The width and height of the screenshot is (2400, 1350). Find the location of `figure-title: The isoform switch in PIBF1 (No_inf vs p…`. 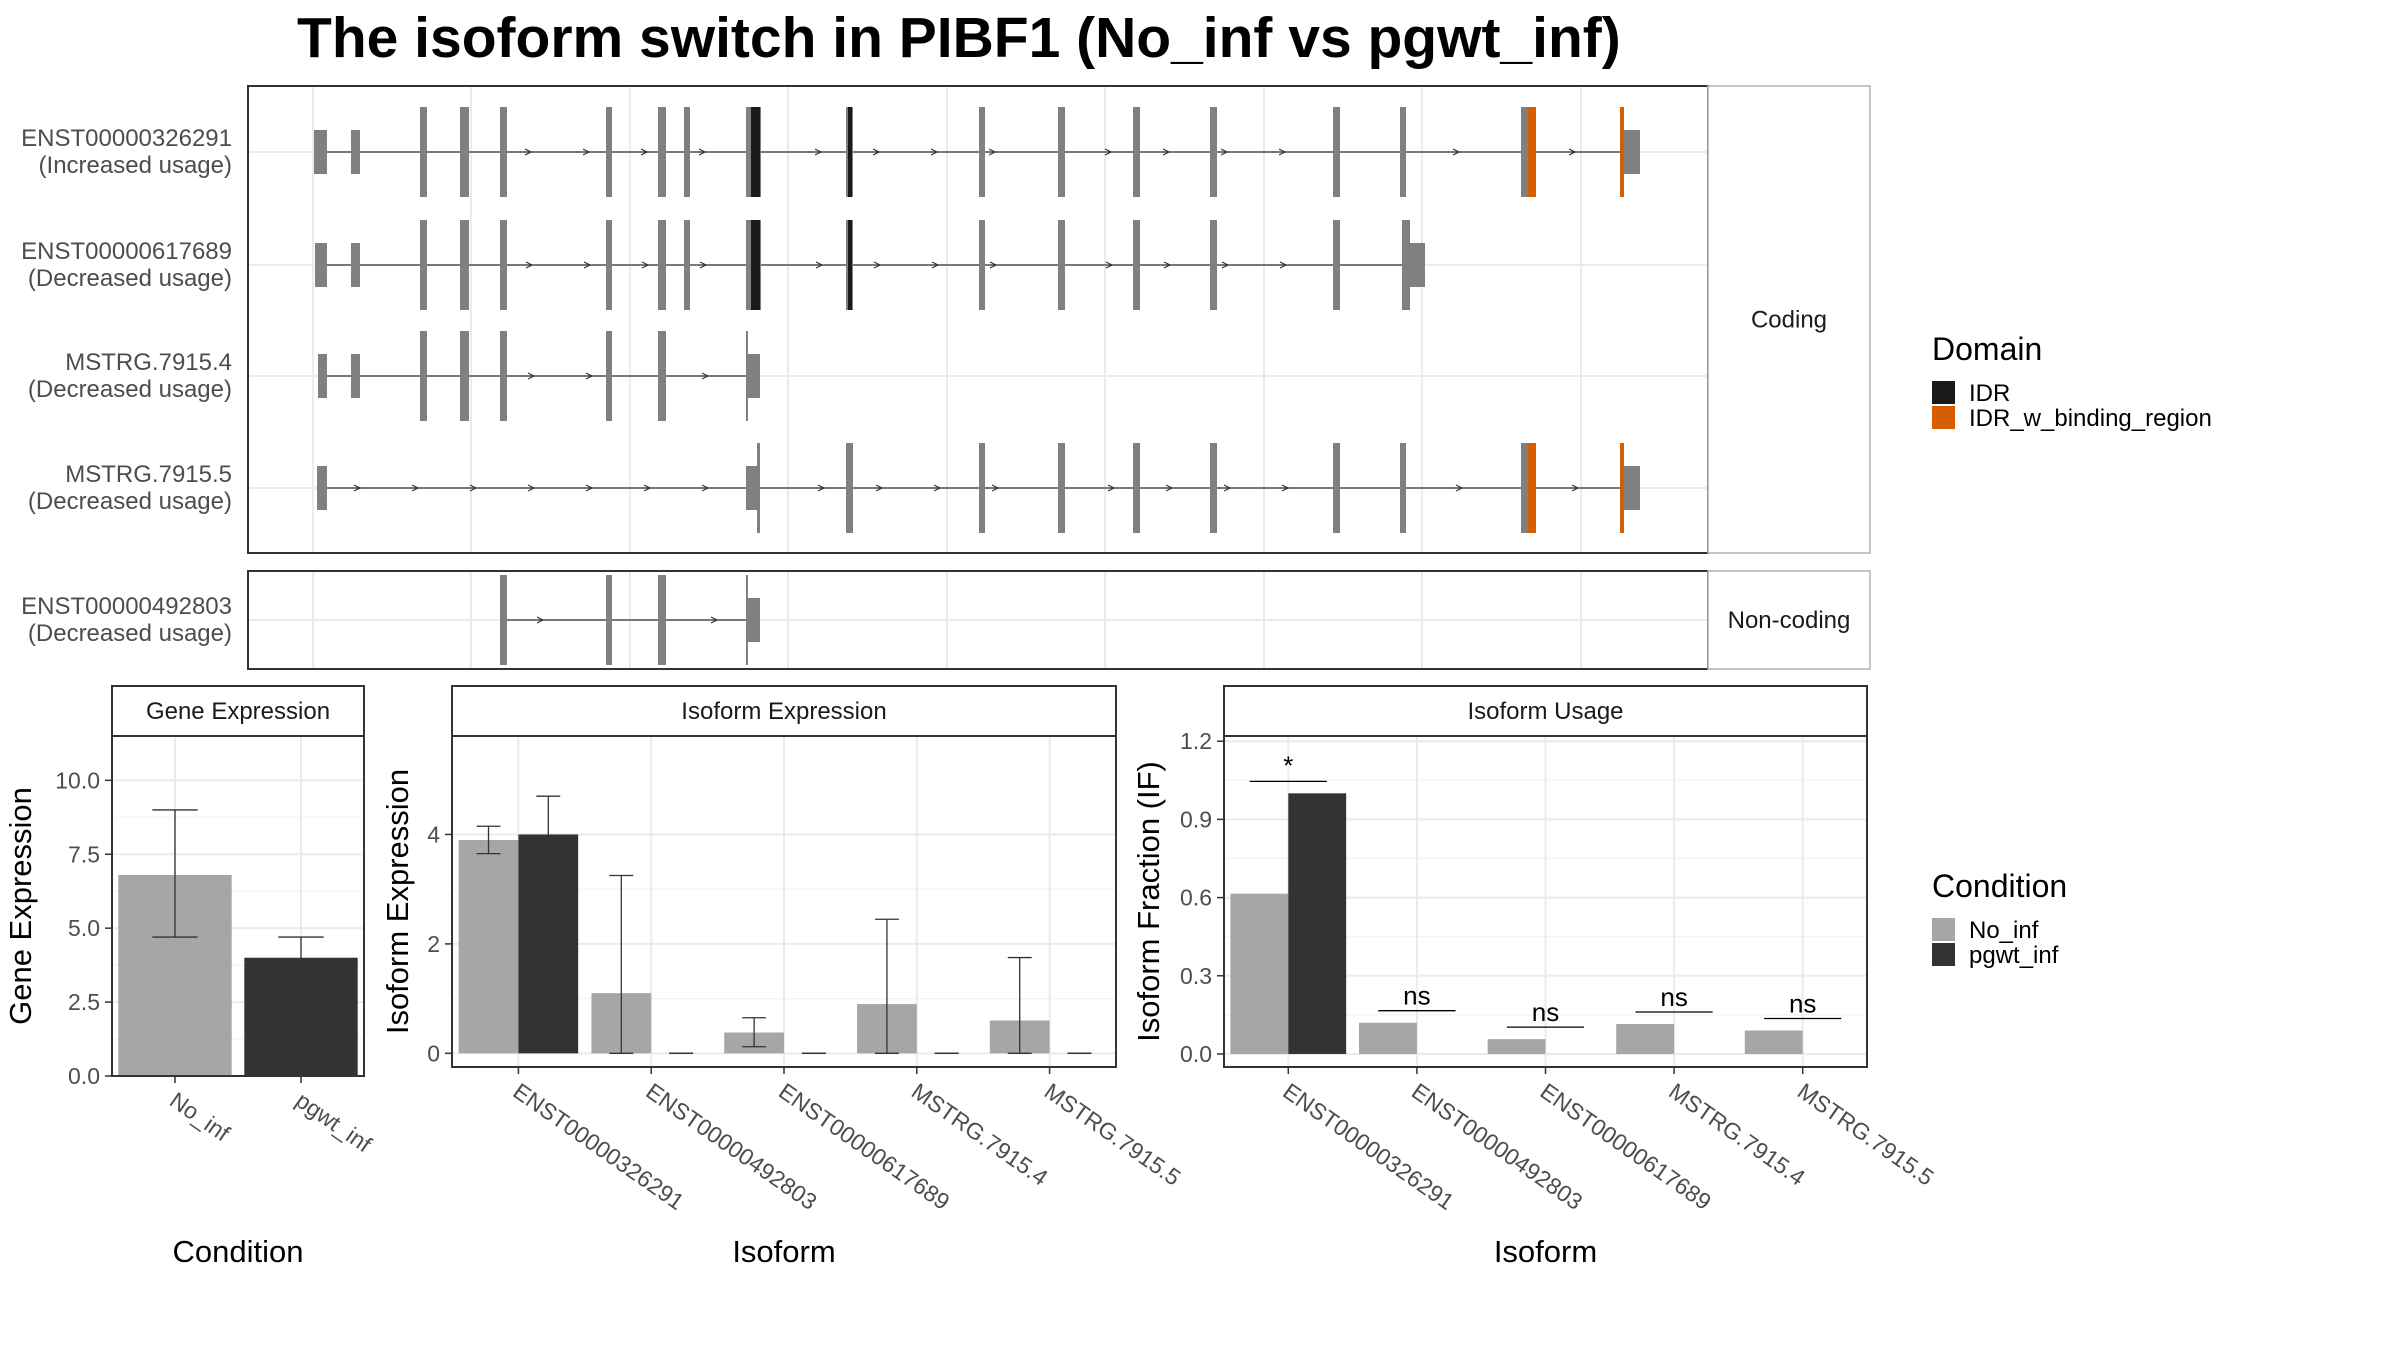

figure-title: The isoform switch in PIBF1 (No_inf vs p… is located at coordinates (959, 38).